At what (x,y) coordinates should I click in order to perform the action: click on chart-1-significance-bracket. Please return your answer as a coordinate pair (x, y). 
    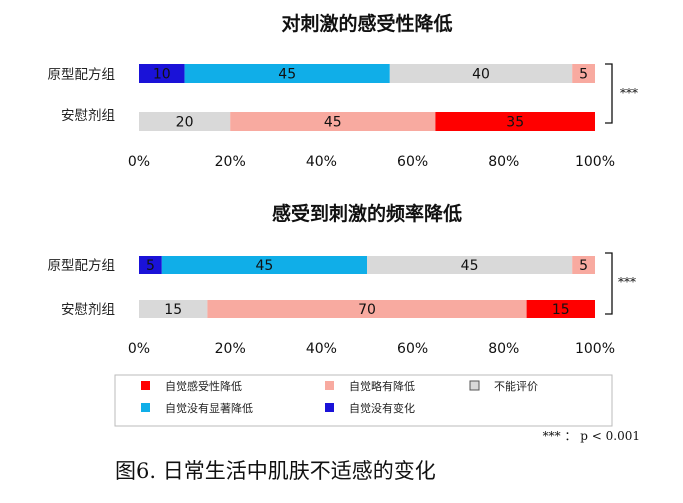
    Looking at the image, I should click on (609, 93).